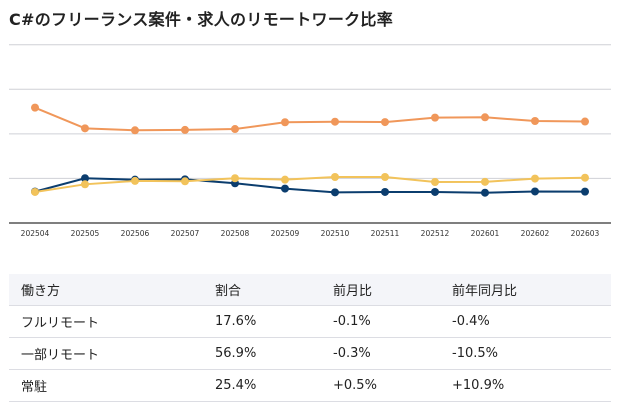 This screenshot has height=411, width=623. What do you see at coordinates (235, 233) in the screenshot?
I see `x-tick-label: 202508` at bounding box center [235, 233].